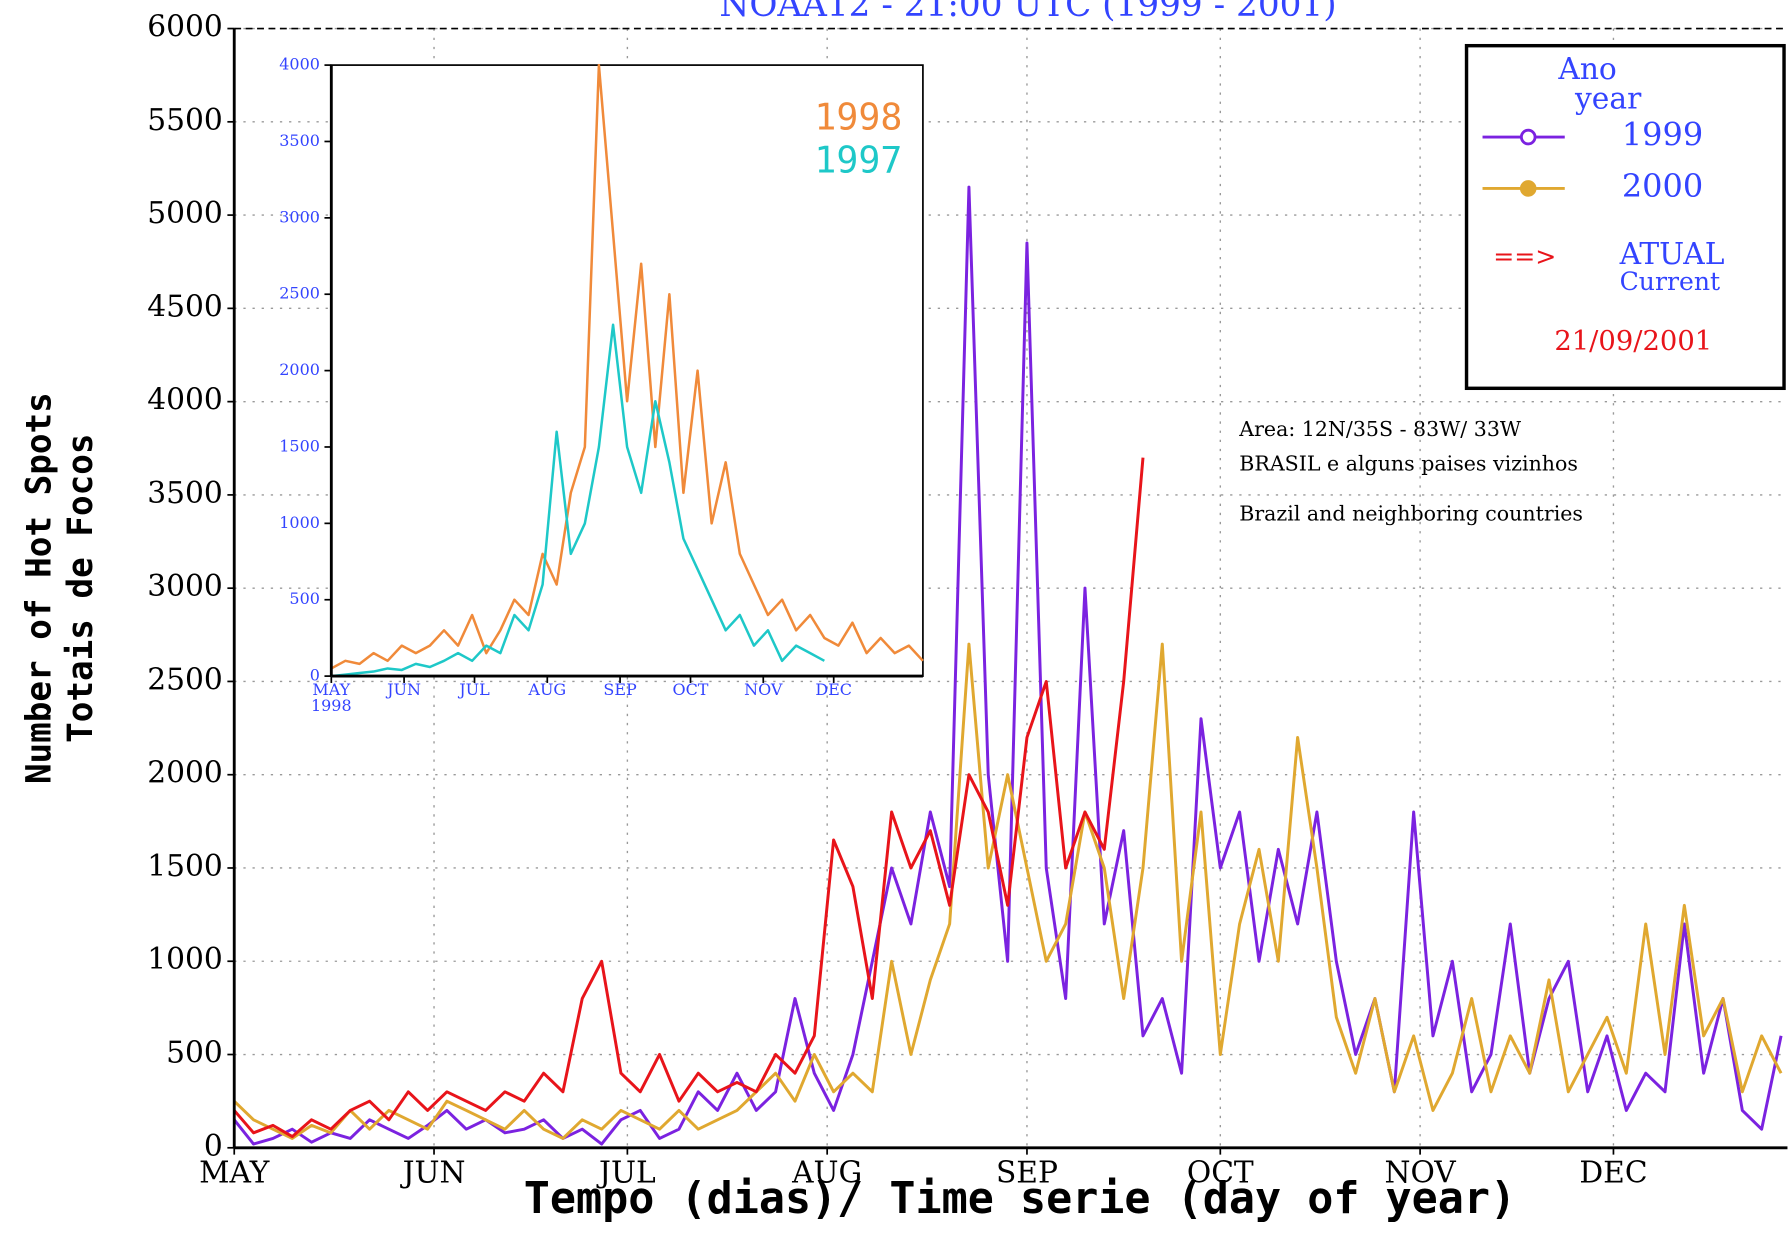  Describe the element at coordinates (81, 588) in the screenshot. I see `y-axis-label: Totais de Focos` at that location.